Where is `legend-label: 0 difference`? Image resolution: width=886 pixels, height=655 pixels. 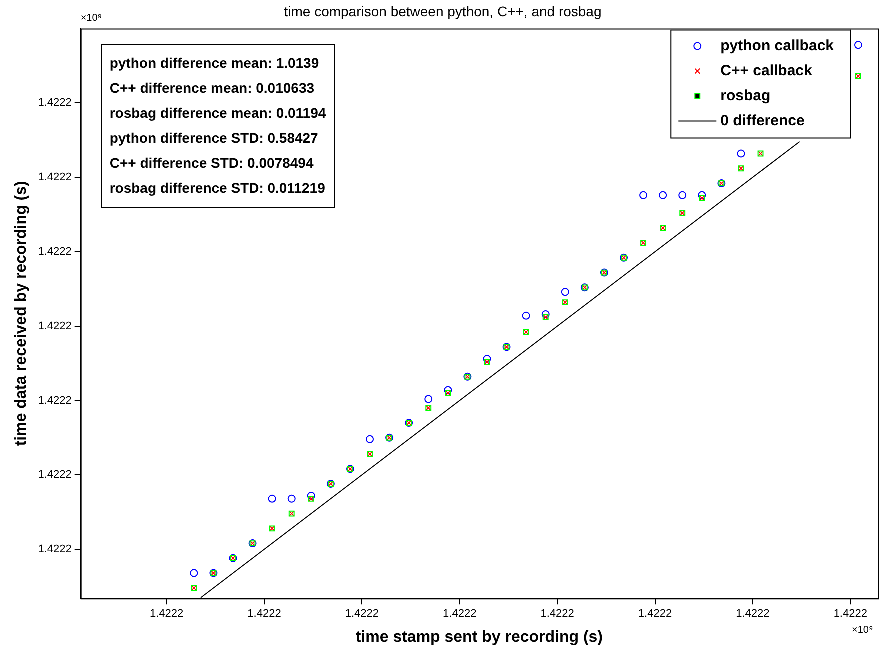
legend-label: 0 difference is located at coordinates (762, 121).